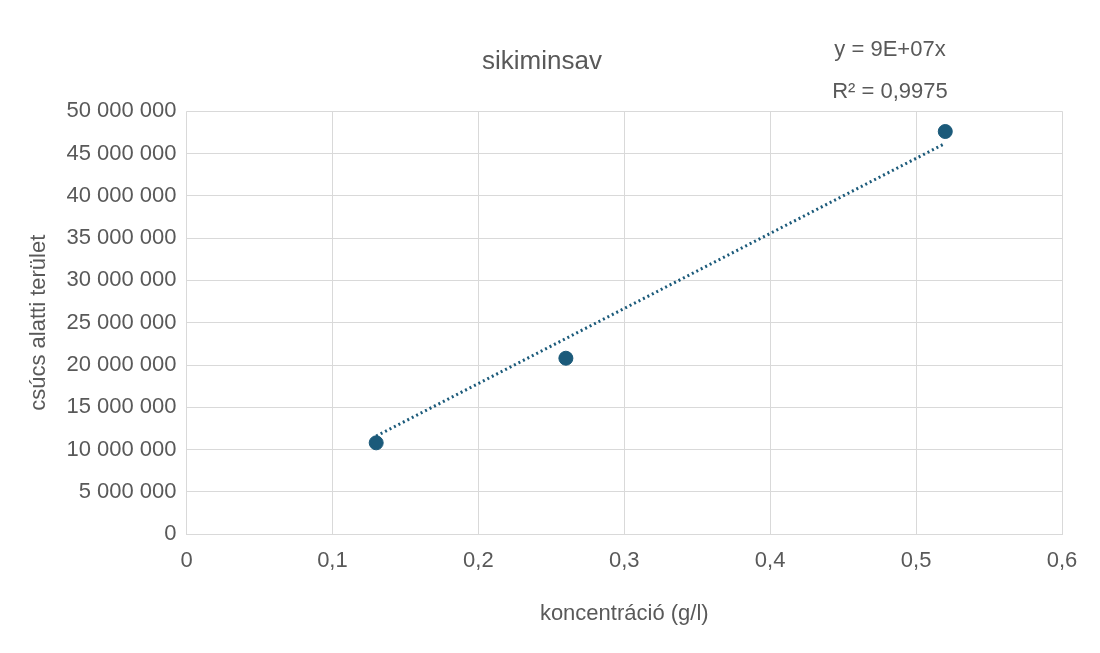 This screenshot has height=653, width=1100. I want to click on y-axis-title: csúcs alatti terület, so click(38, 322).